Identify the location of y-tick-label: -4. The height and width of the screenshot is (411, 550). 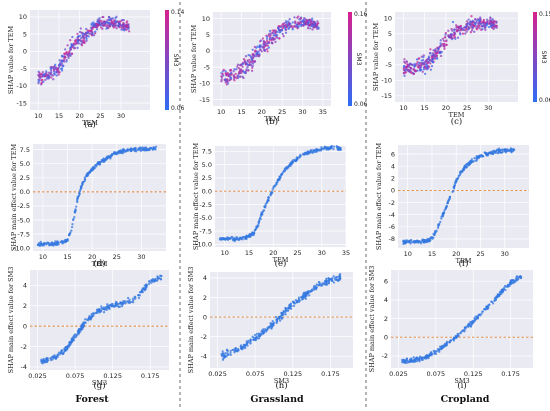
(24, 367).